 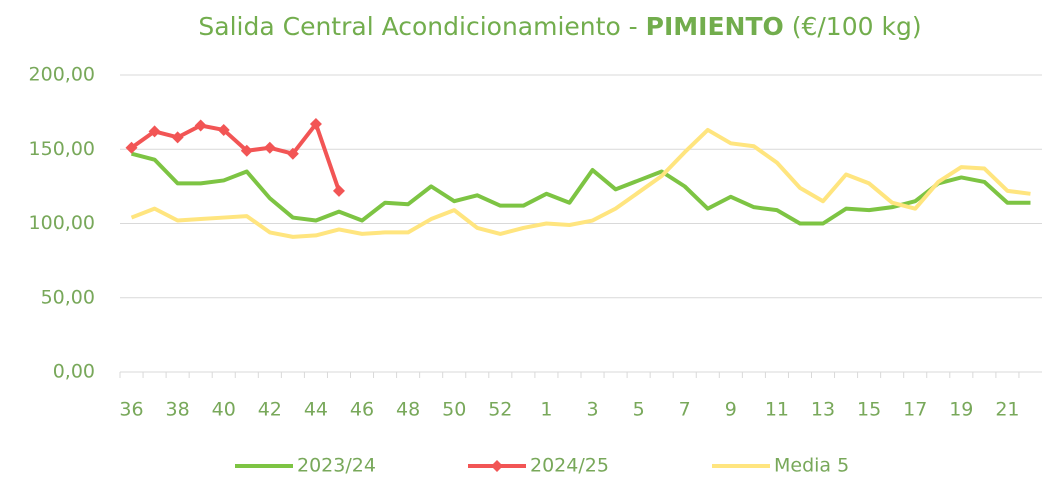 I want to click on x-tick-label: 7, so click(x=685, y=410).